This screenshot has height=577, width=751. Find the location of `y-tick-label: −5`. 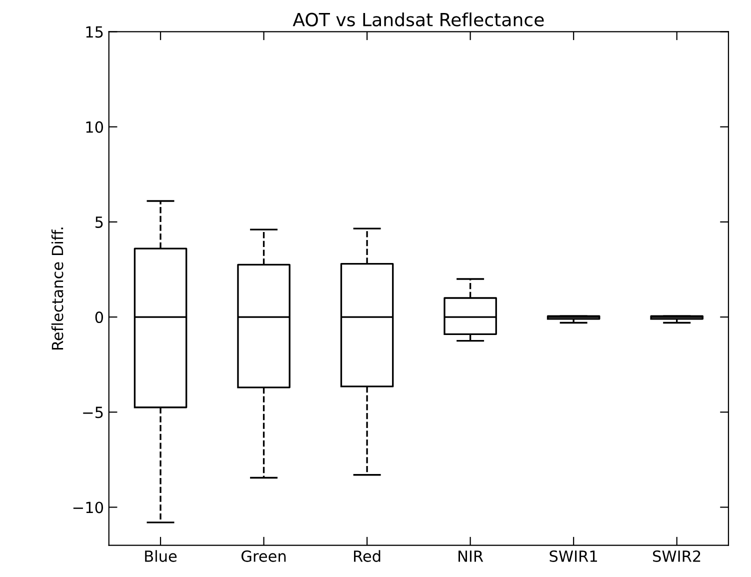

y-tick-label: −5 is located at coordinates (93, 412).